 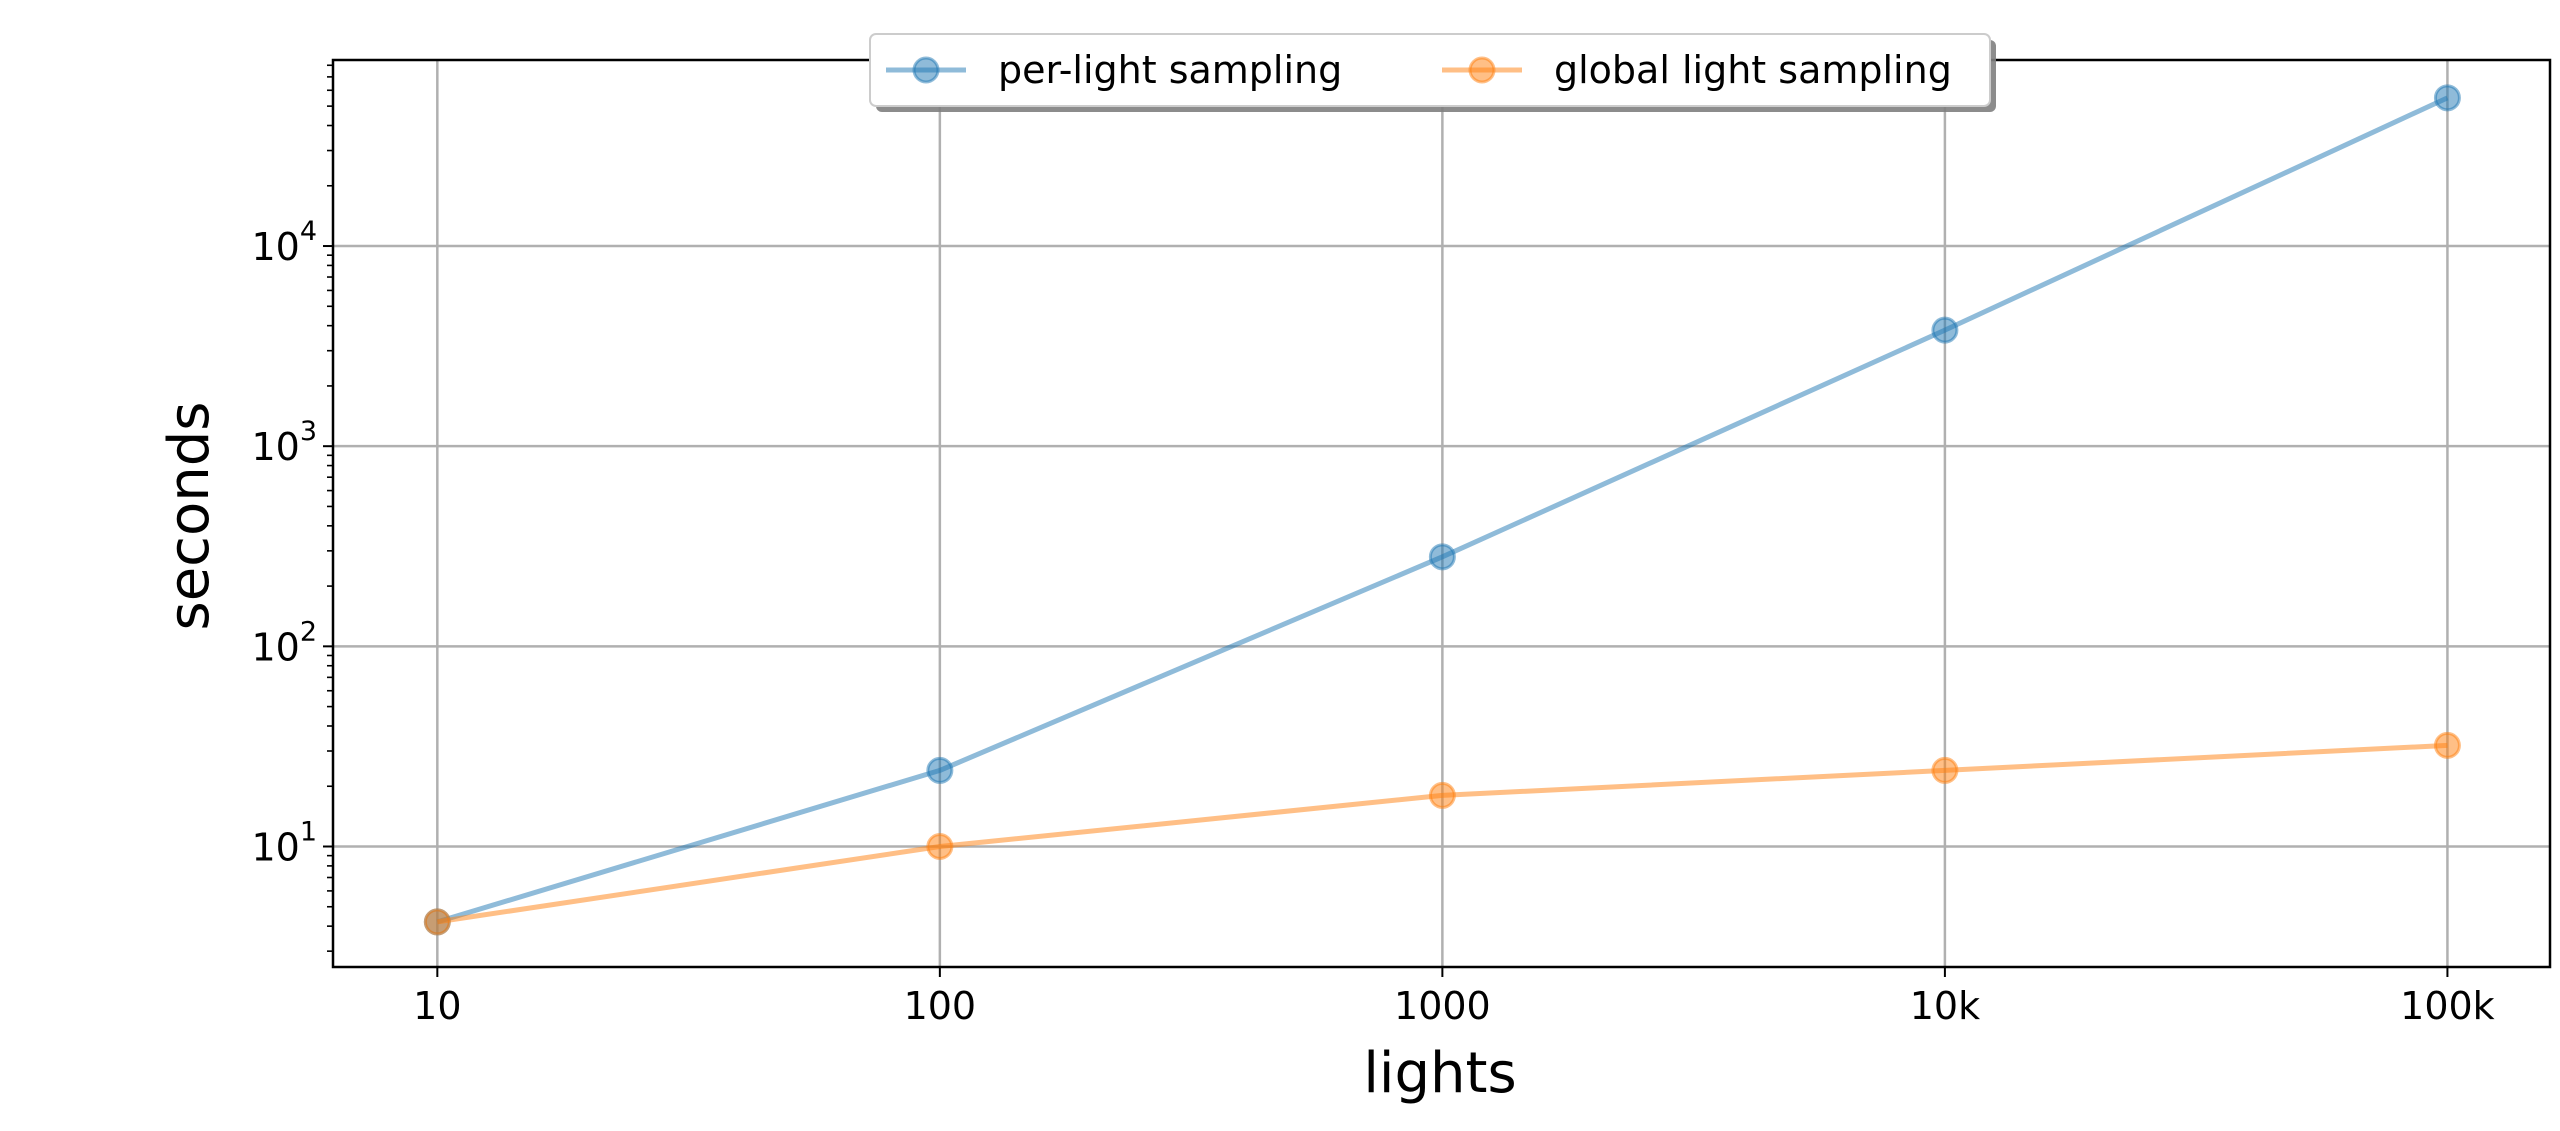 What do you see at coordinates (1945, 1006) in the screenshot?
I see `x-tick-label: 10k` at bounding box center [1945, 1006].